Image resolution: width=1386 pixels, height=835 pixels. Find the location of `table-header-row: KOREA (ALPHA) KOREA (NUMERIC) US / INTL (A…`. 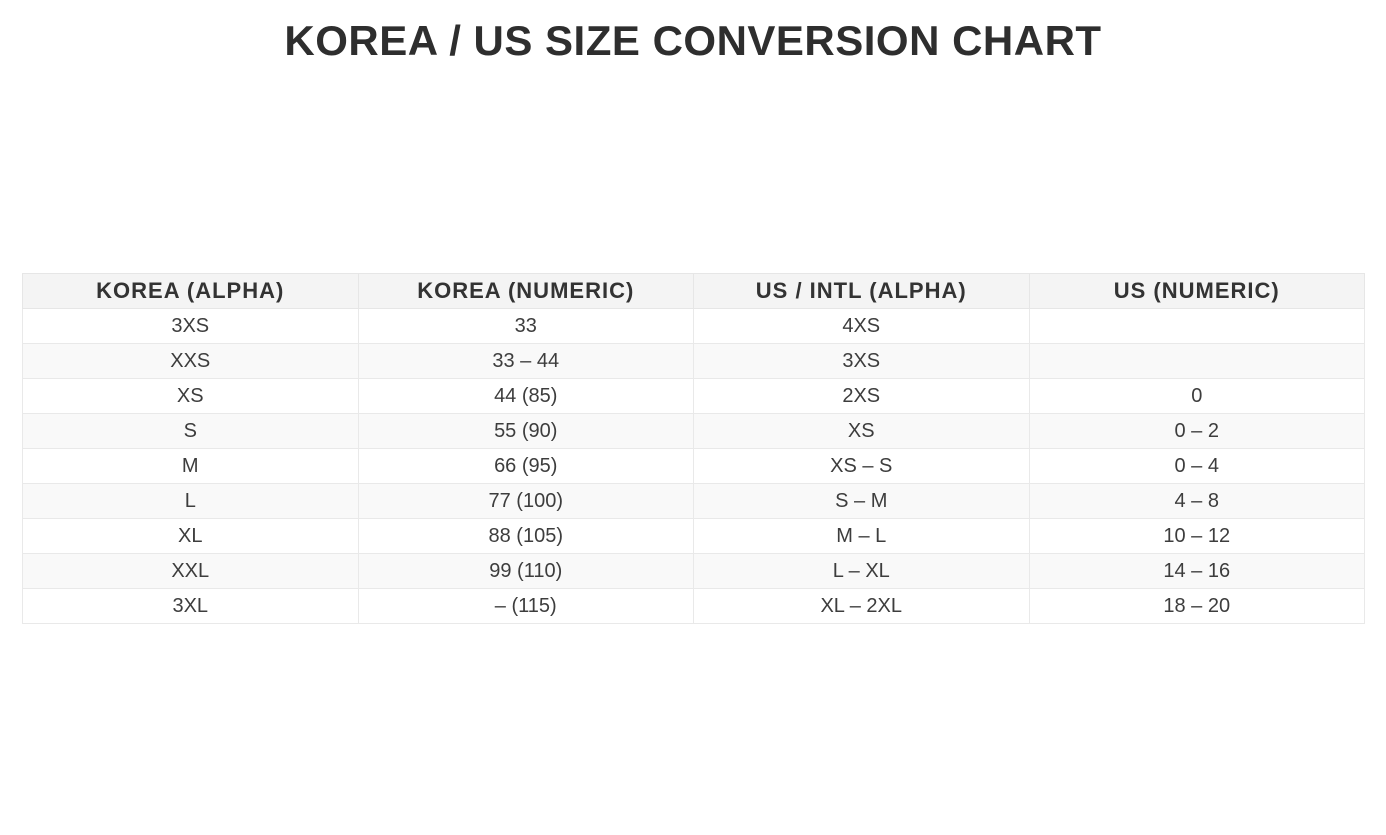

table-header-row: KOREA (ALPHA) KOREA (NUMERIC) US / INTL (A… is located at coordinates (693, 291).